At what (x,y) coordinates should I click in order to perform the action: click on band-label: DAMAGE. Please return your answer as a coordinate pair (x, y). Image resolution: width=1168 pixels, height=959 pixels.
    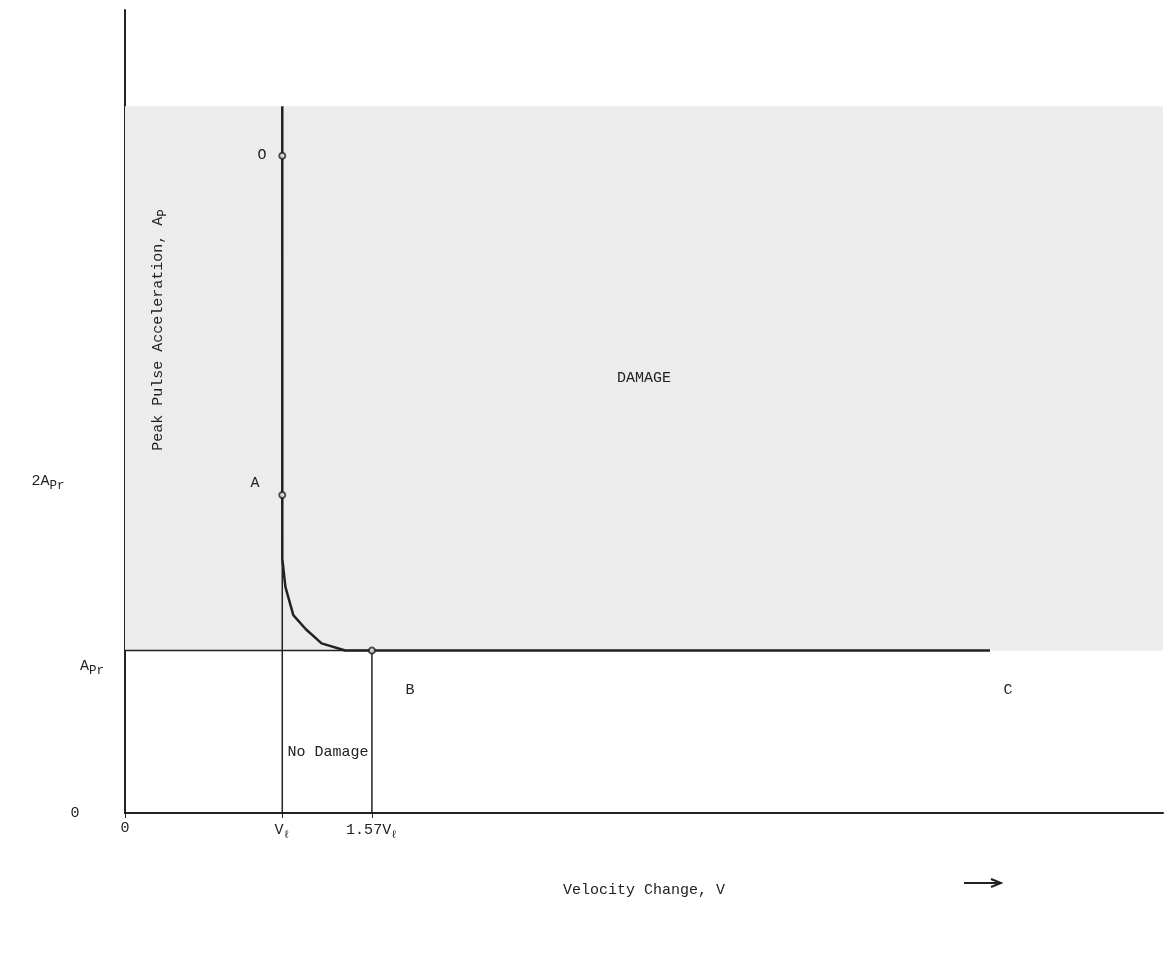
    Looking at the image, I should click on (644, 378).